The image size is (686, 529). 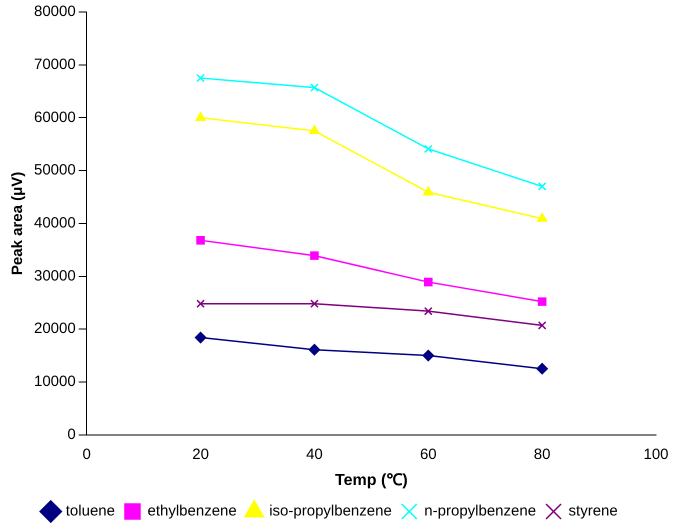 What do you see at coordinates (55, 275) in the screenshot?
I see `y-tick-label: 30000` at bounding box center [55, 275].